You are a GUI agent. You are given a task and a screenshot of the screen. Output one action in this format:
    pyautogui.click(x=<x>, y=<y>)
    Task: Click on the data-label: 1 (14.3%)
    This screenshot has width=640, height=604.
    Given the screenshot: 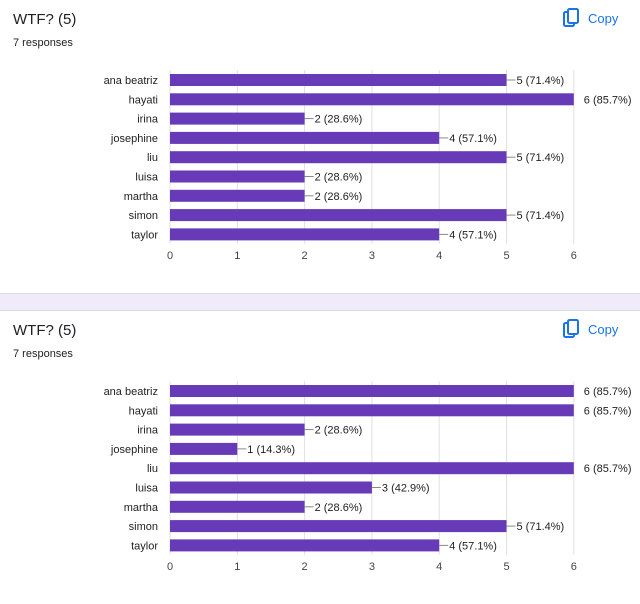 What is the action you would take?
    pyautogui.click(x=271, y=450)
    